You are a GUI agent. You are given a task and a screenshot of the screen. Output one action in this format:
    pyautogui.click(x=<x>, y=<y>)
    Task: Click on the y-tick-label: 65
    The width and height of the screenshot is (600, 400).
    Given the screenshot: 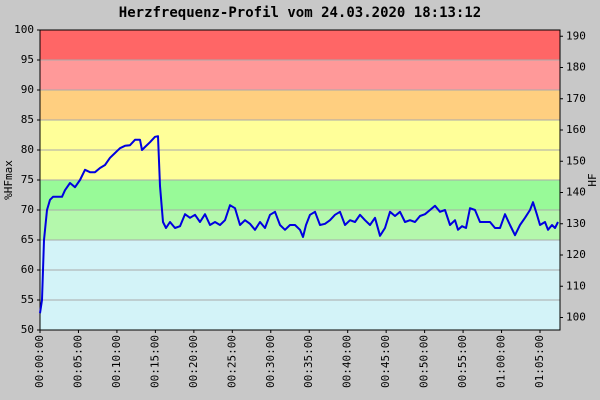 What is the action you would take?
    pyautogui.click(x=27, y=239)
    